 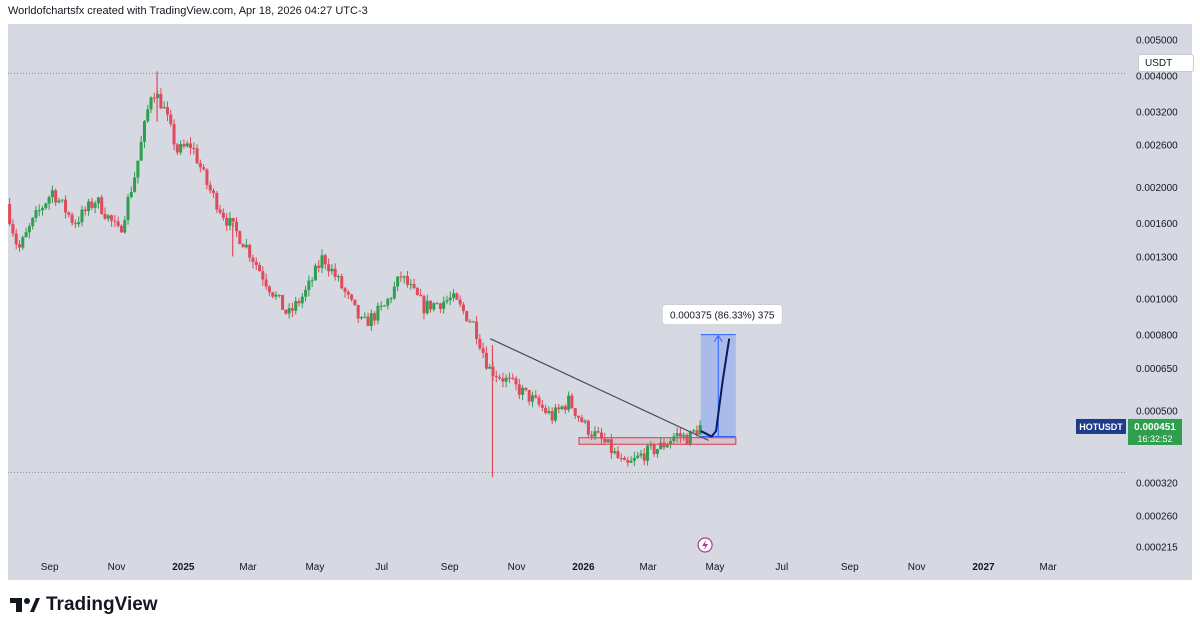 I want to click on x-tick-label: Sep, so click(x=450, y=567).